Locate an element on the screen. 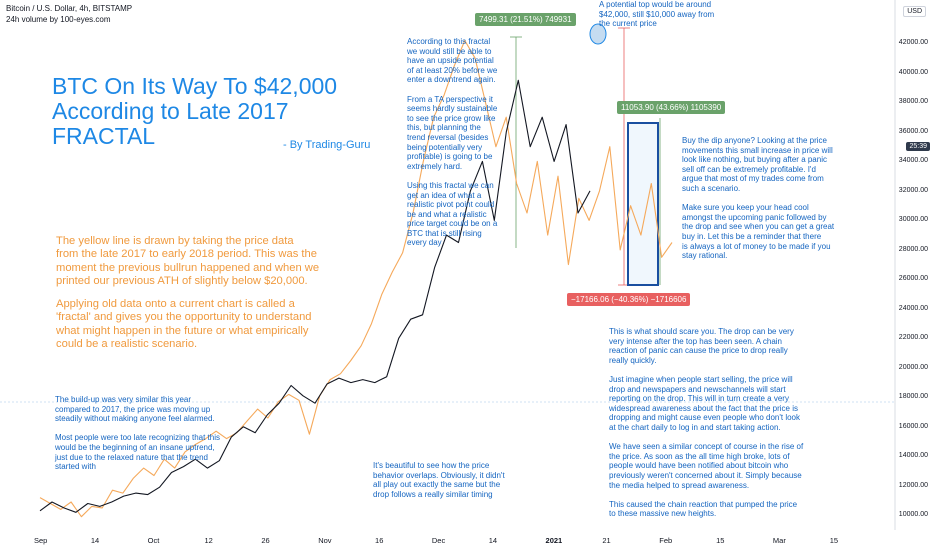 The height and width of the screenshot is (550, 932). dip-zone-rect is located at coordinates (643, 204).